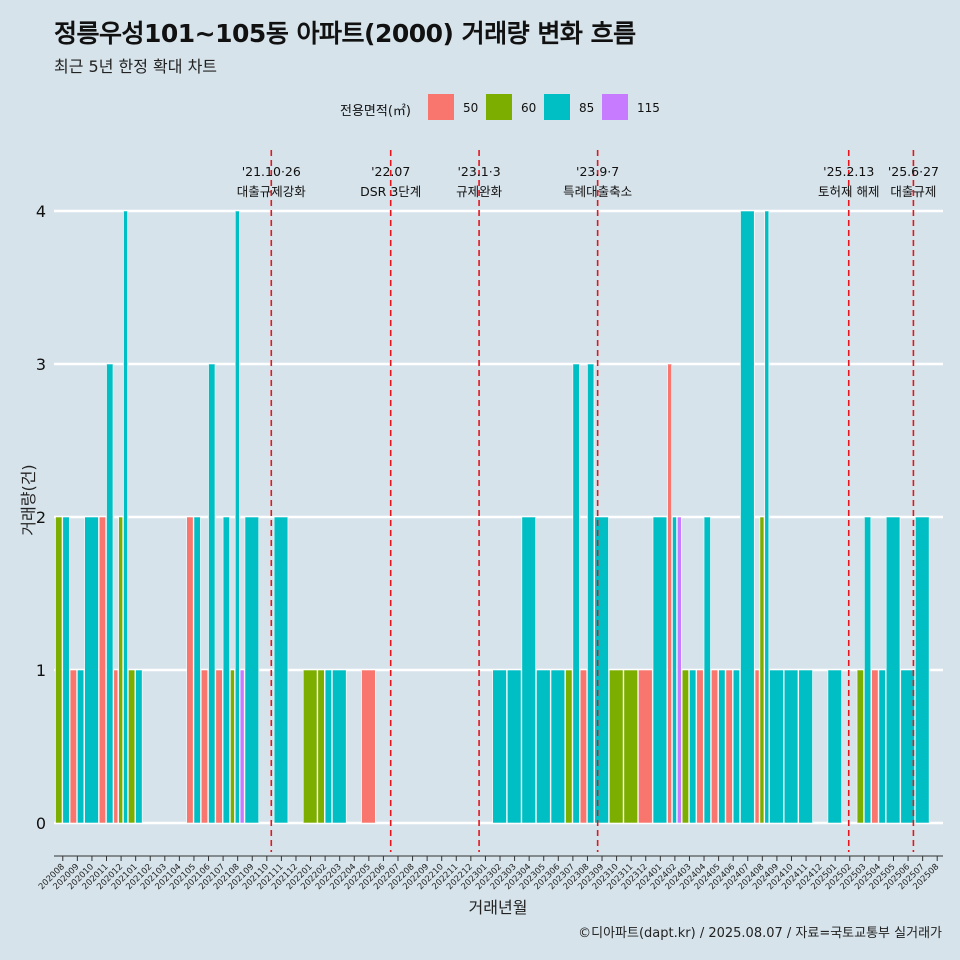 The height and width of the screenshot is (960, 960). Describe the element at coordinates (529, 108) in the screenshot. I see `legend-label-60: 60` at that location.